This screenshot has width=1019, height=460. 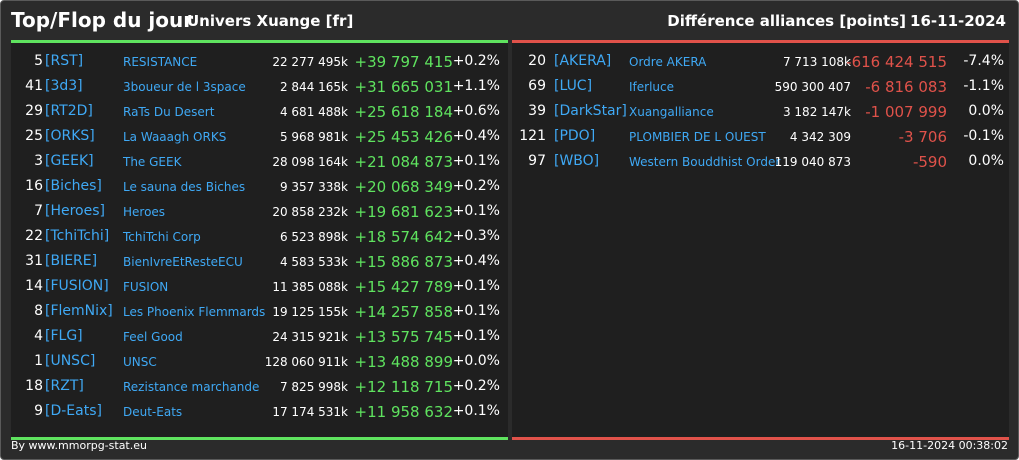 What do you see at coordinates (403, 62) in the screenshot?
I see `points-delta: +39 797 415` at bounding box center [403, 62].